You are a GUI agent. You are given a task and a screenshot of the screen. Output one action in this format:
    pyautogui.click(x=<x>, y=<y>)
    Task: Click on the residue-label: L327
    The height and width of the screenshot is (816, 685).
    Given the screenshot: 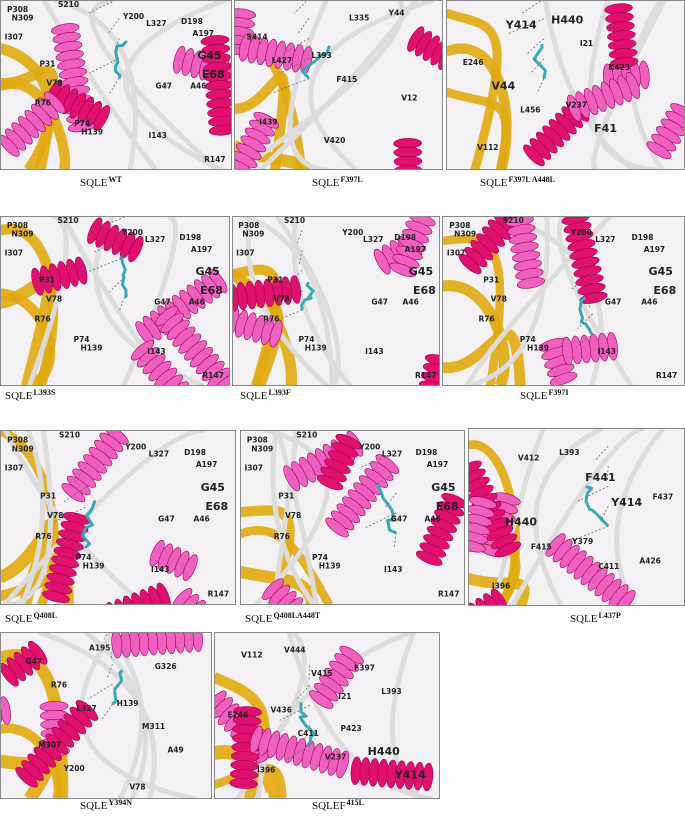 What is the action you would take?
    pyautogui.click(x=605, y=239)
    